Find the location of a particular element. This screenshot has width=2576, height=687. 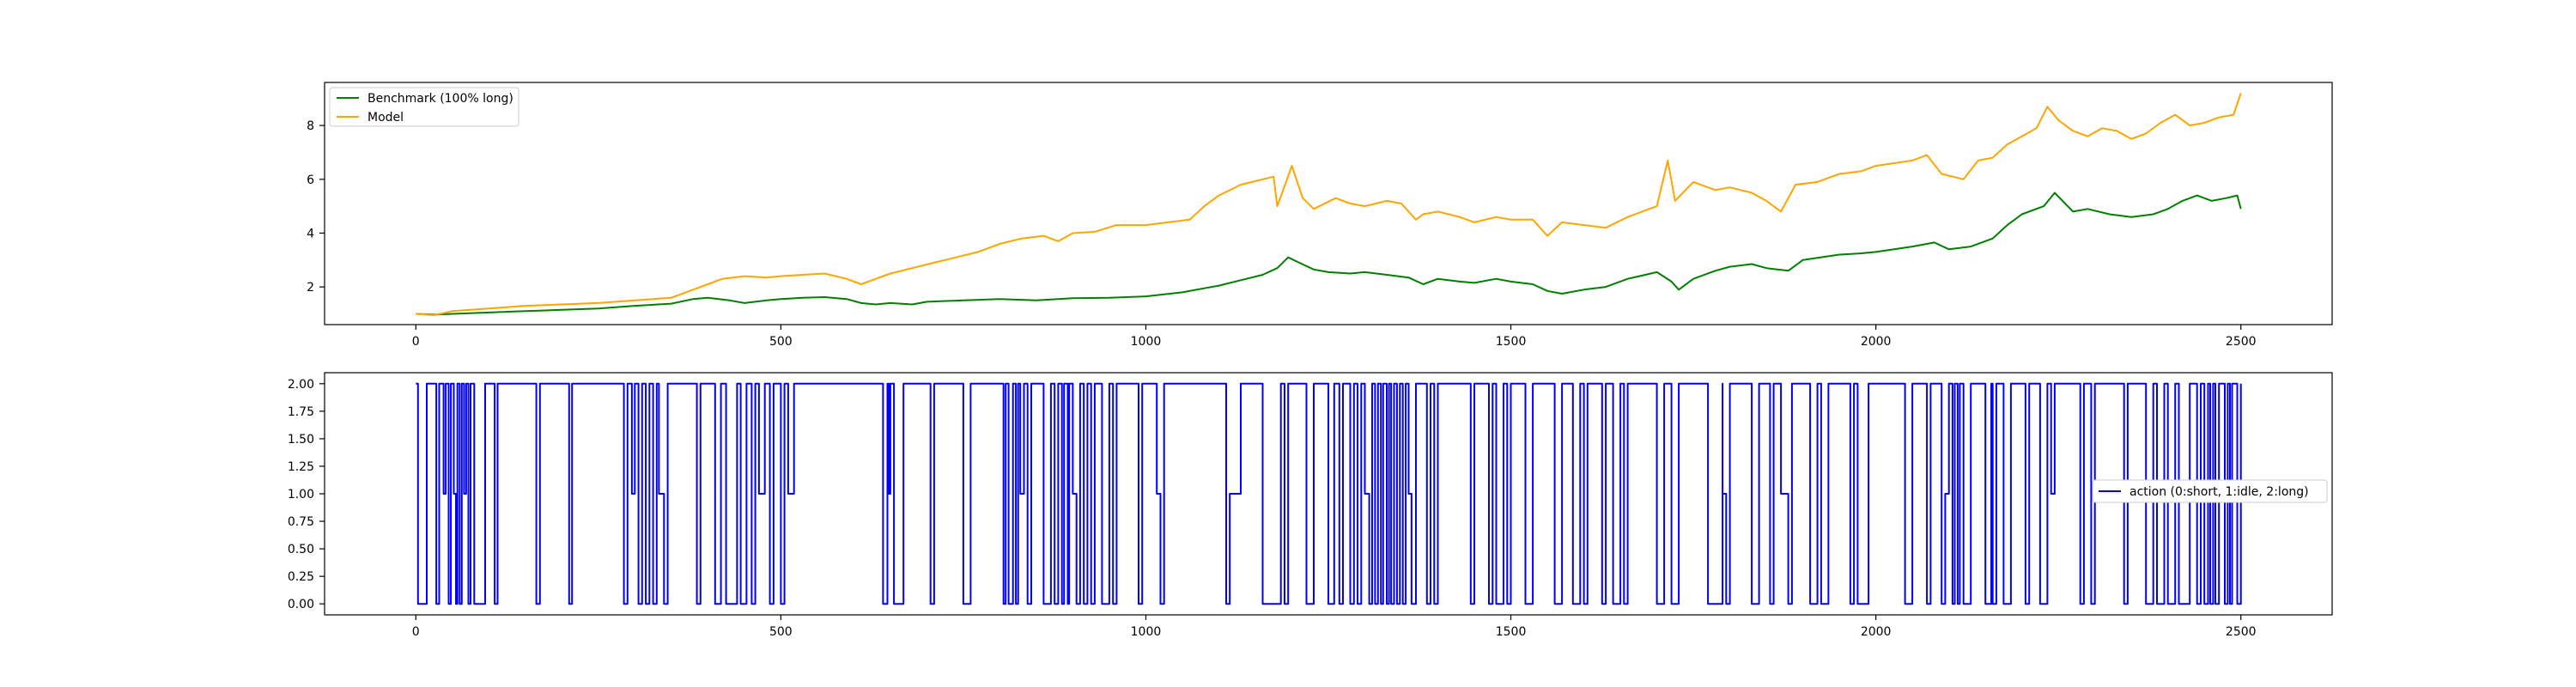

legend-label-benchmark: Benchmark (100% long) is located at coordinates (441, 99).